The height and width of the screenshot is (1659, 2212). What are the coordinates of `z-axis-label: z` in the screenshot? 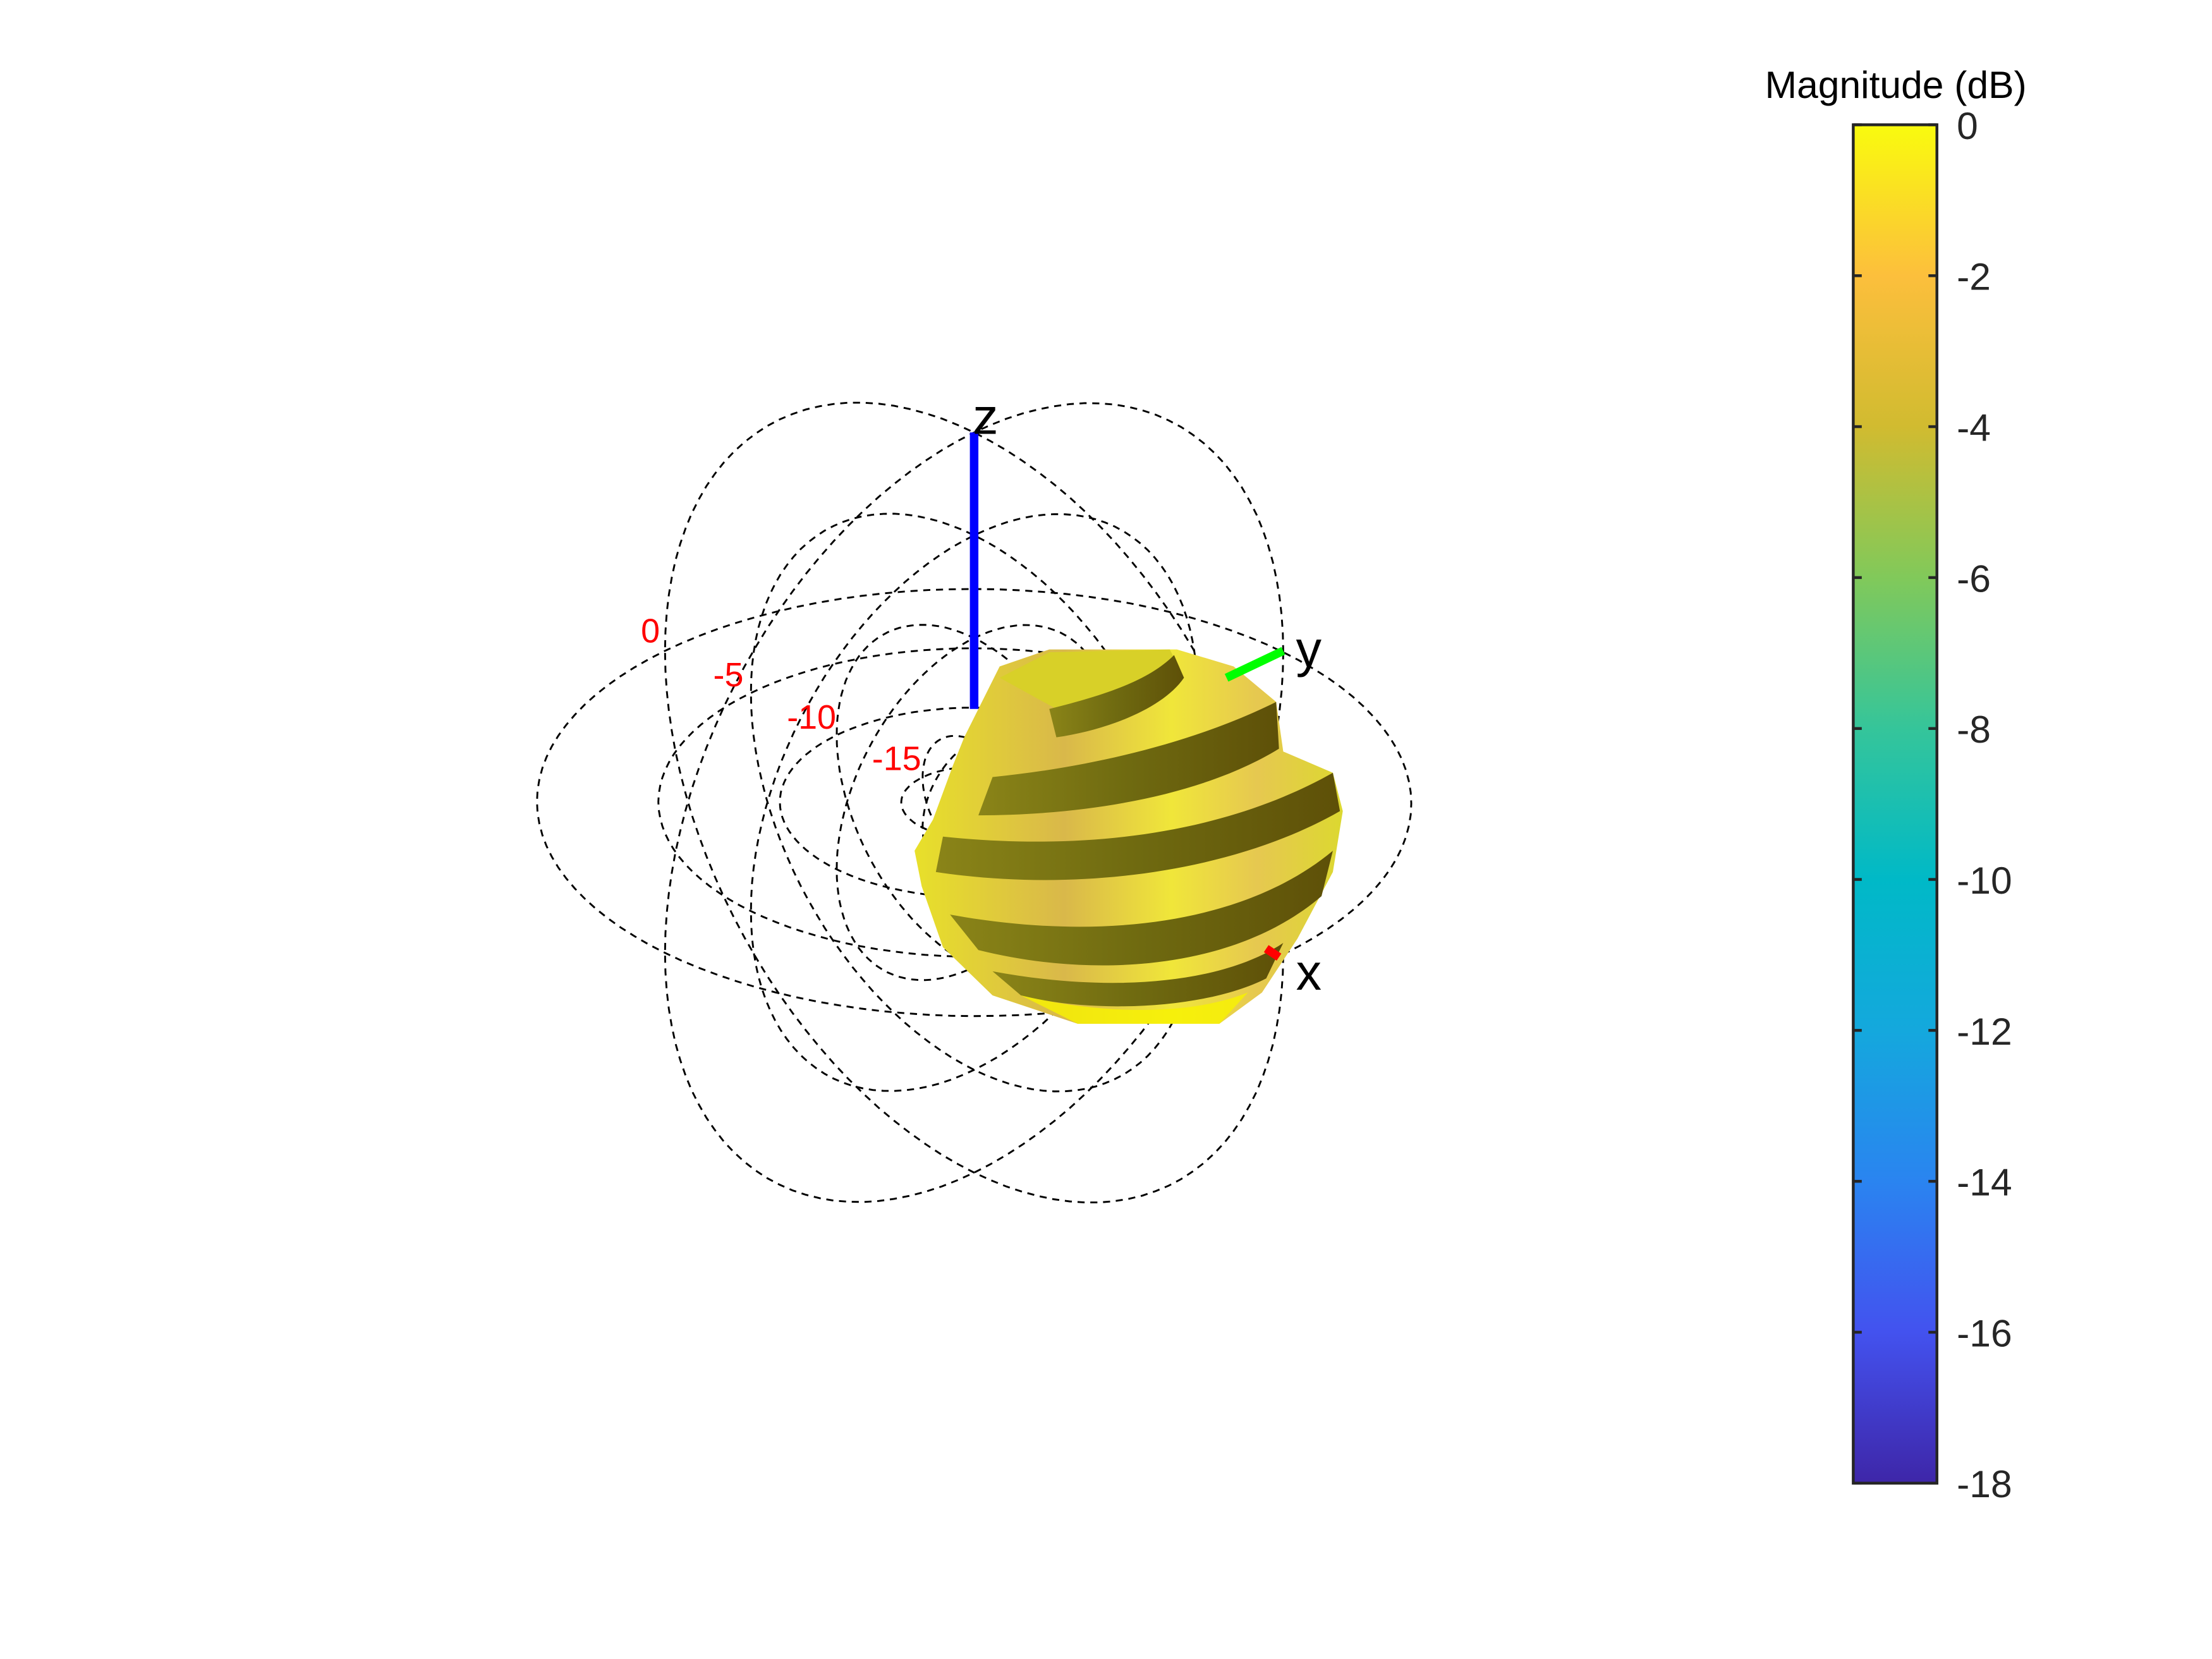 It's located at (985, 418).